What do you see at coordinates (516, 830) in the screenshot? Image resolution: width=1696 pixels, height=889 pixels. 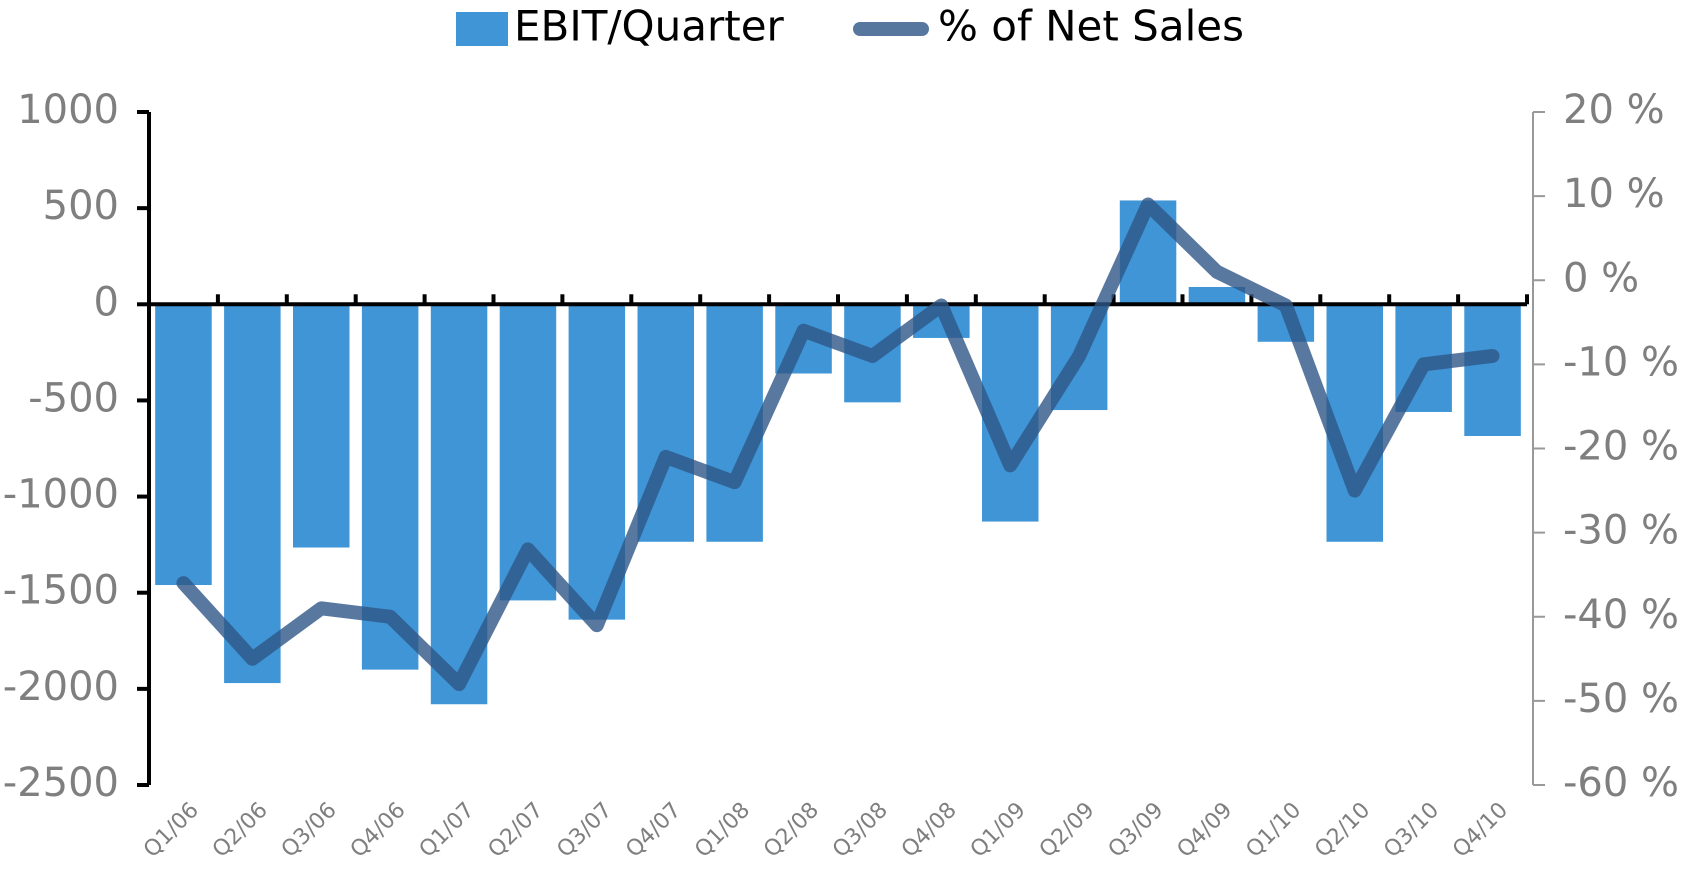 I see `x-tick-label: Q2/07` at bounding box center [516, 830].